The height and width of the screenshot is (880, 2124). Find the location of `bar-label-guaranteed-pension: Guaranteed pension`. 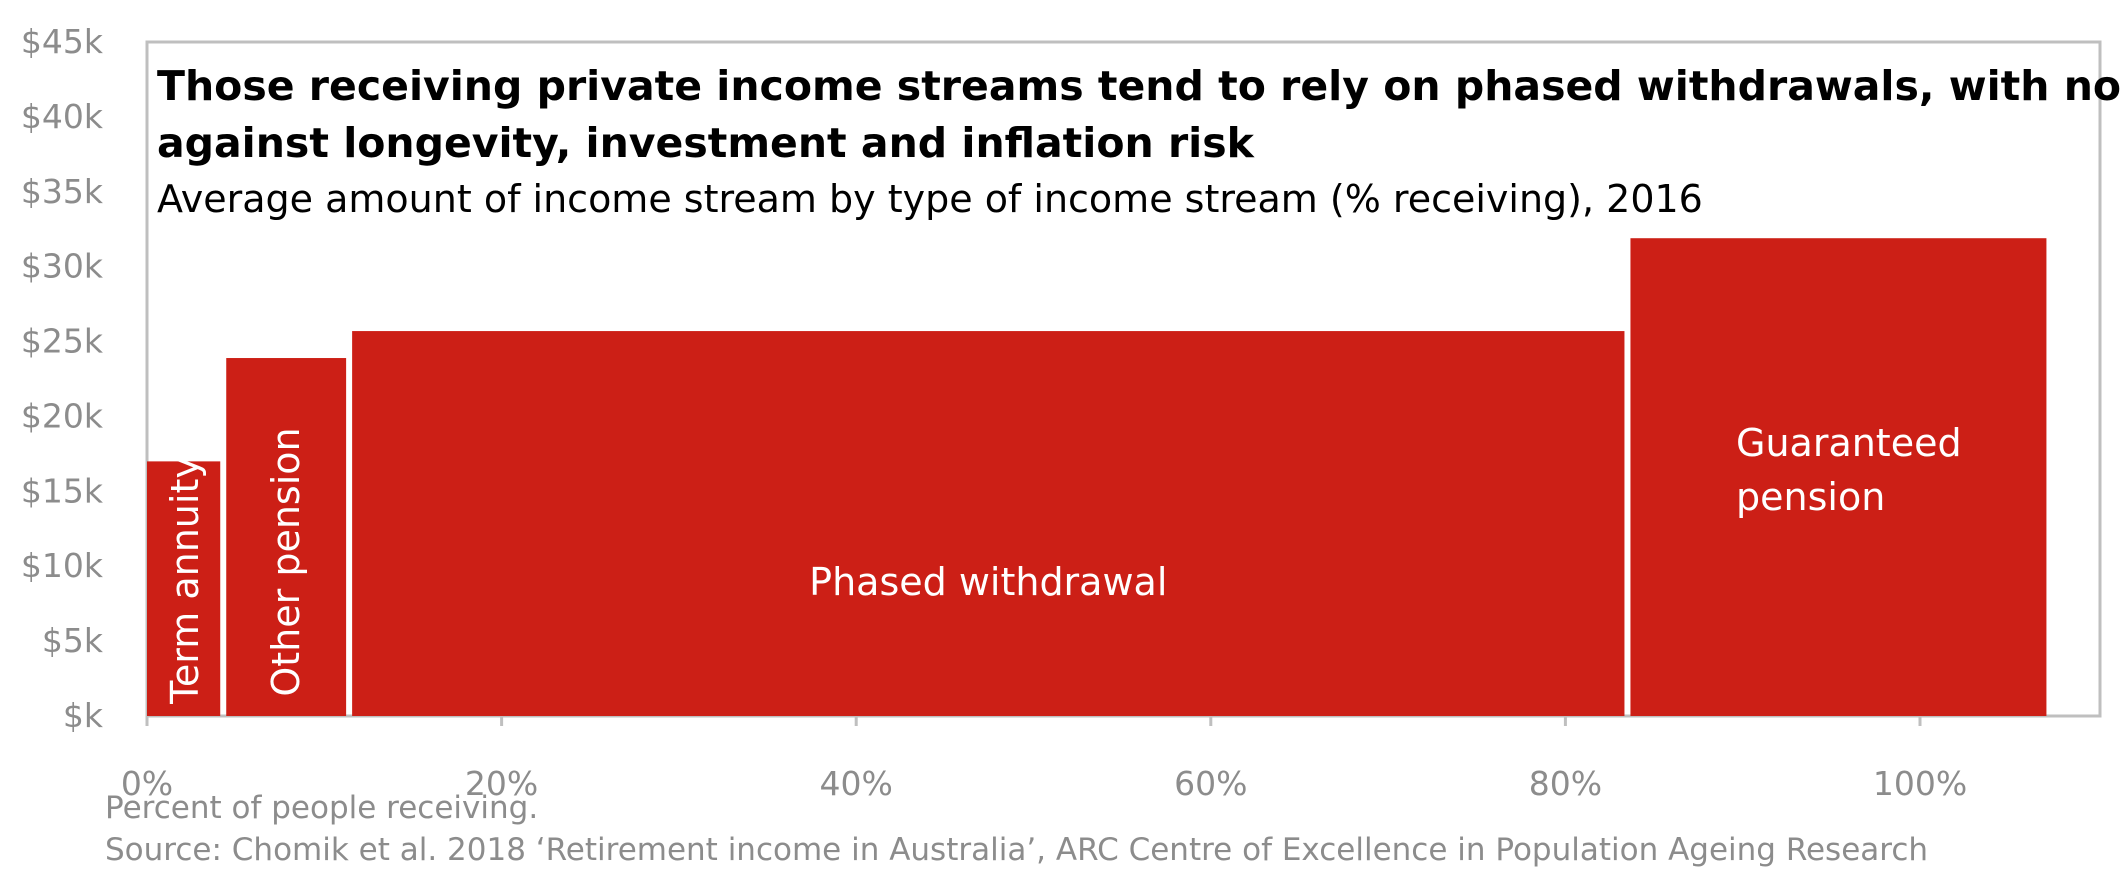

bar-label-guaranteed-pension: Guaranteed pension is located at coordinates (1849, 470).